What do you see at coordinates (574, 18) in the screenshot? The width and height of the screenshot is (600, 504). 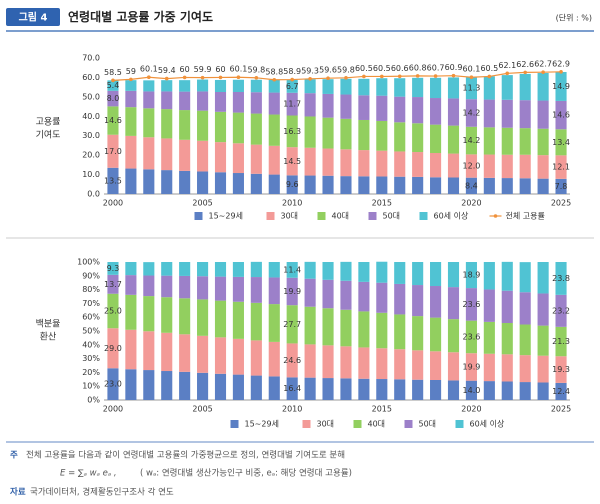 I see `unit: (단위 : %)` at bounding box center [574, 18].